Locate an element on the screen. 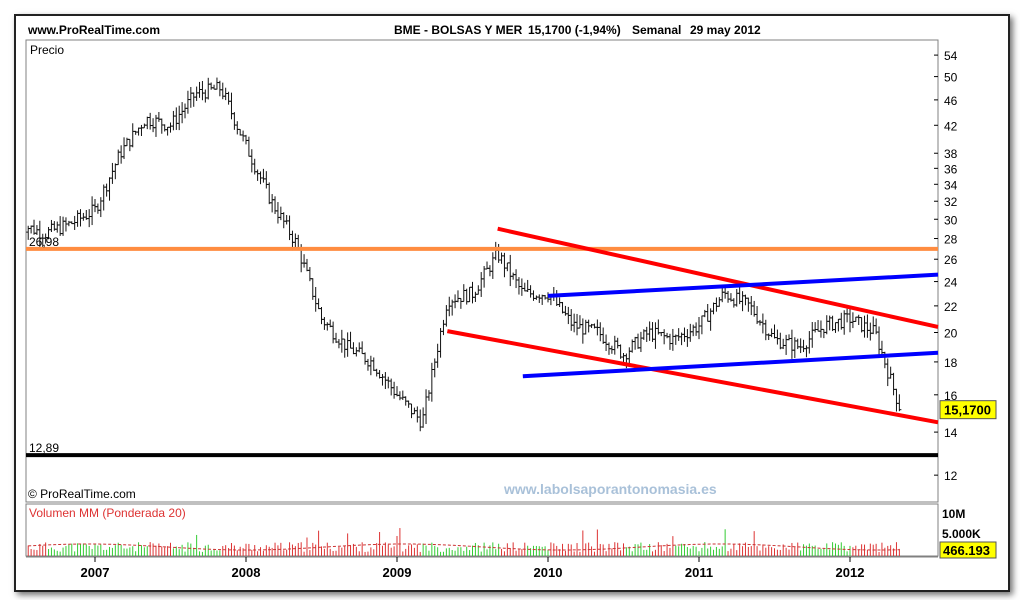  price-tick-label: 36 is located at coordinates (951, 169).